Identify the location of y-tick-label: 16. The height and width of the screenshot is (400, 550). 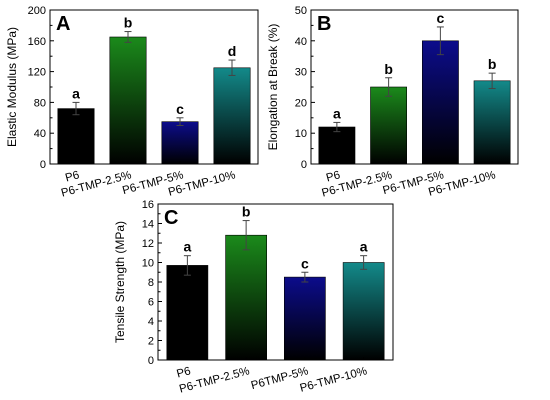
(148, 205).